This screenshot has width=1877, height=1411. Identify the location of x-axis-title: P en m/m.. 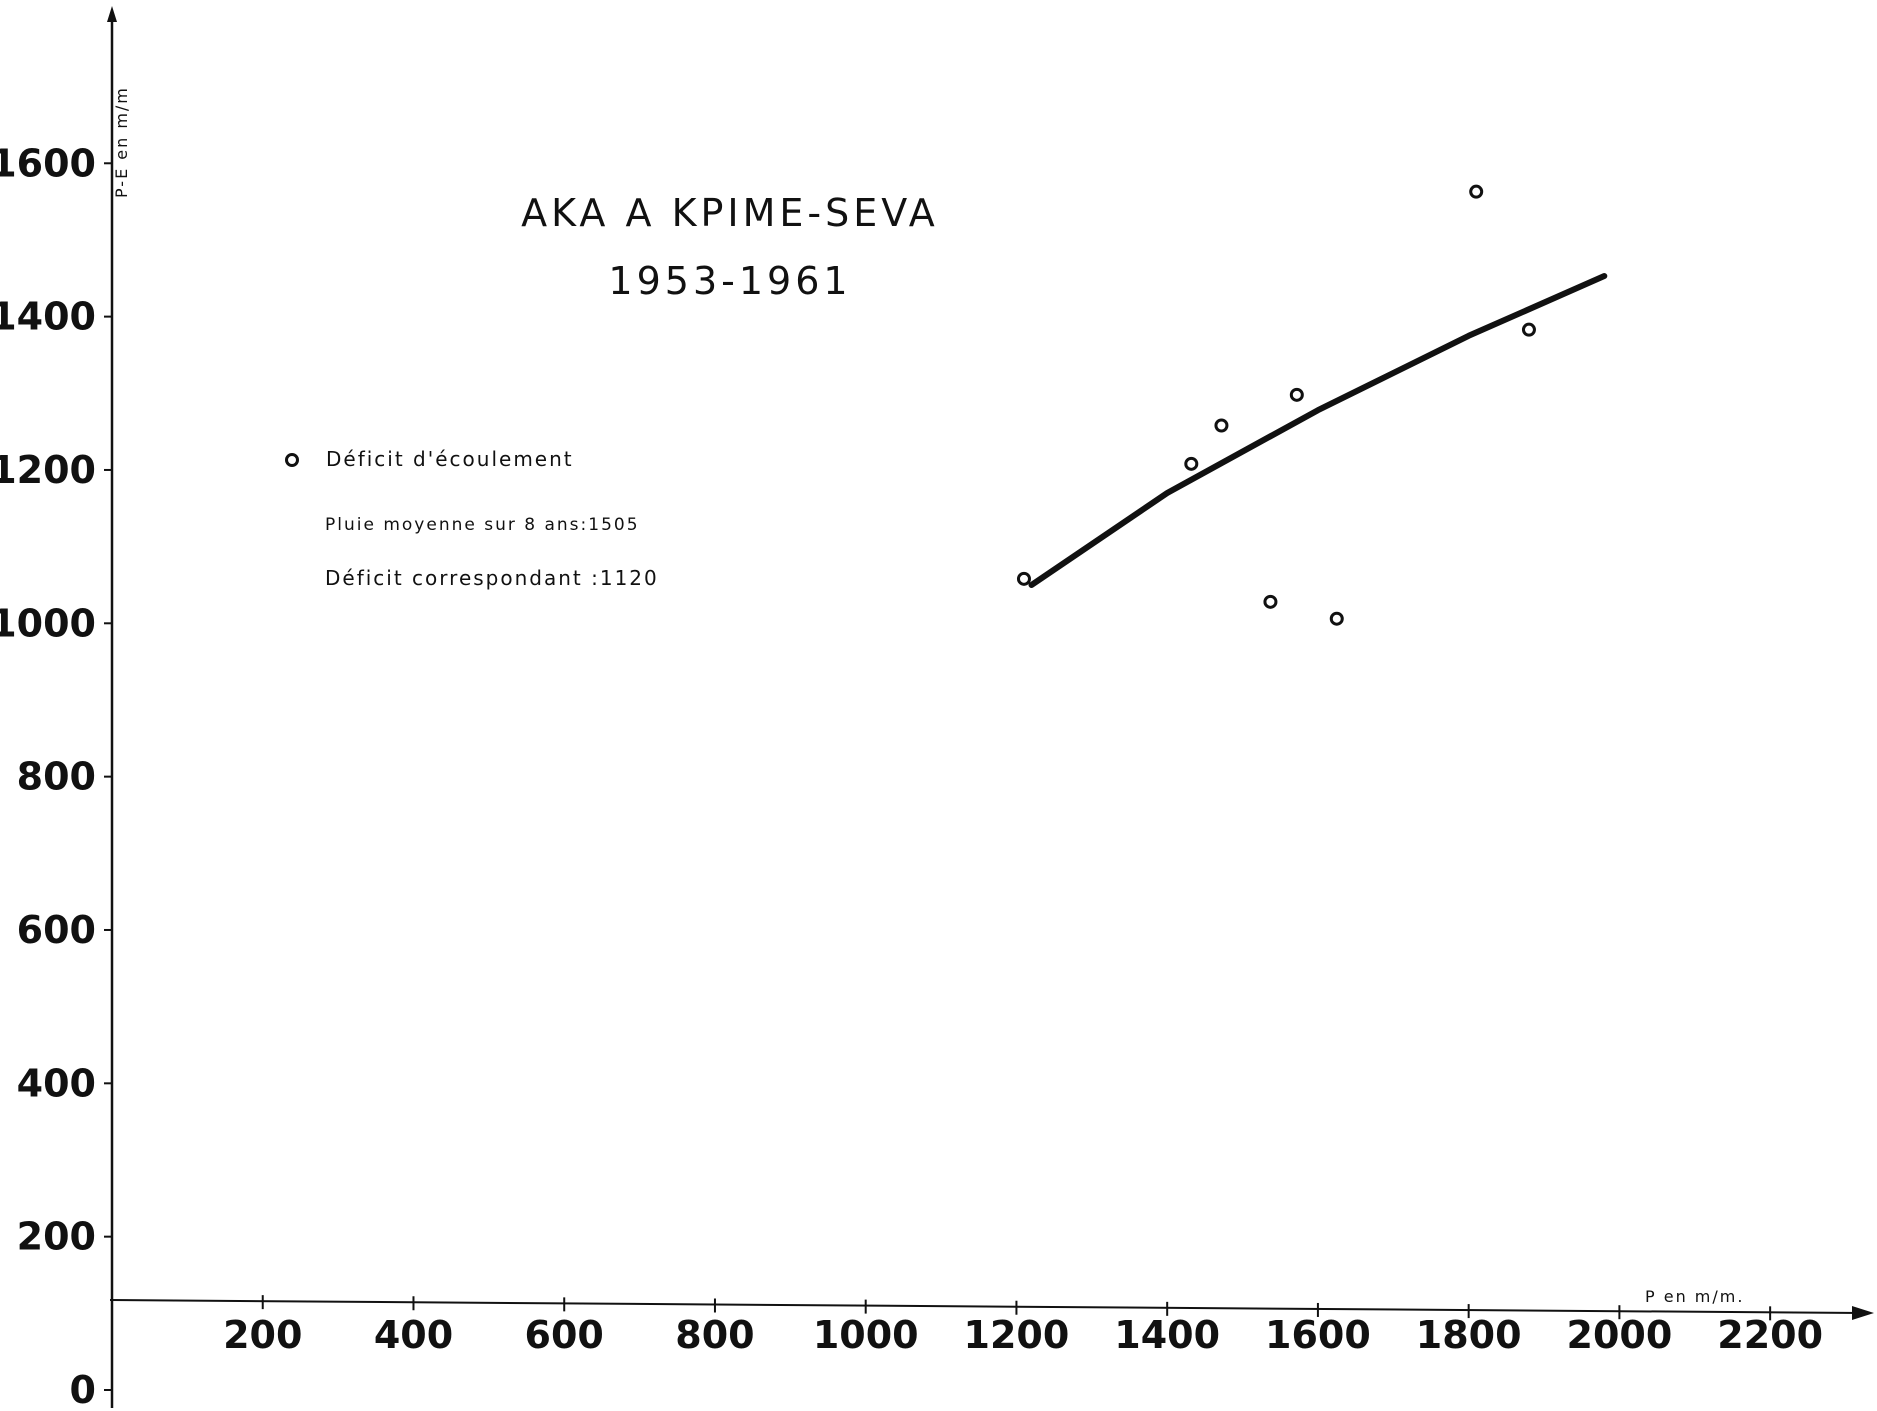
(1694, 1296).